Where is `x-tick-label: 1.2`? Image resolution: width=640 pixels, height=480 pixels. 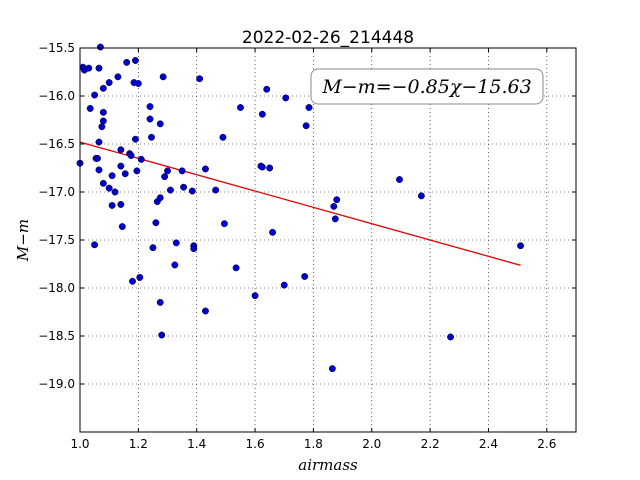 x-tick-label: 1.2 is located at coordinates (138, 444).